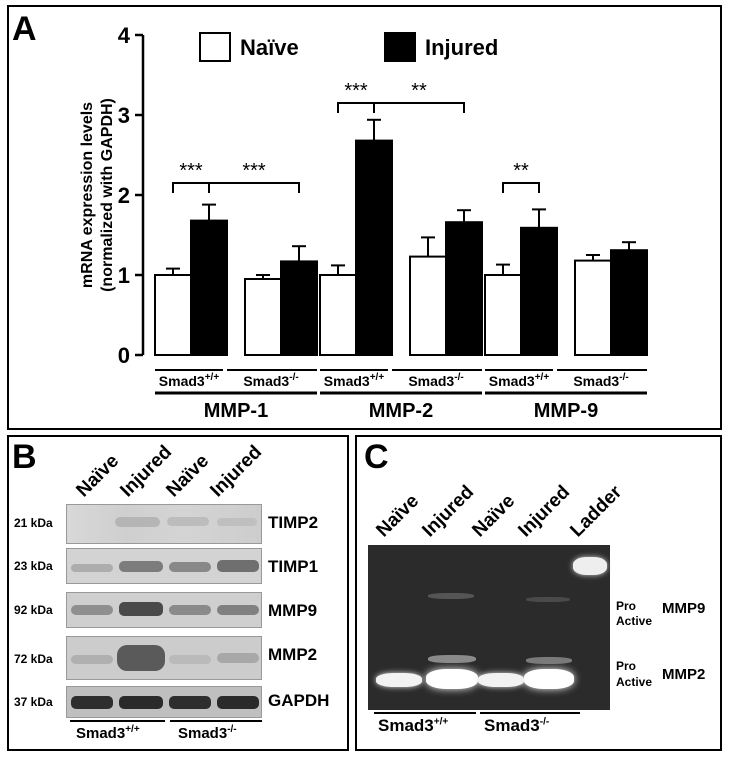 This screenshot has width=729, height=757. What do you see at coordinates (338, 315) in the screenshot?
I see `bar-mmp-2-naive-wt` at bounding box center [338, 315].